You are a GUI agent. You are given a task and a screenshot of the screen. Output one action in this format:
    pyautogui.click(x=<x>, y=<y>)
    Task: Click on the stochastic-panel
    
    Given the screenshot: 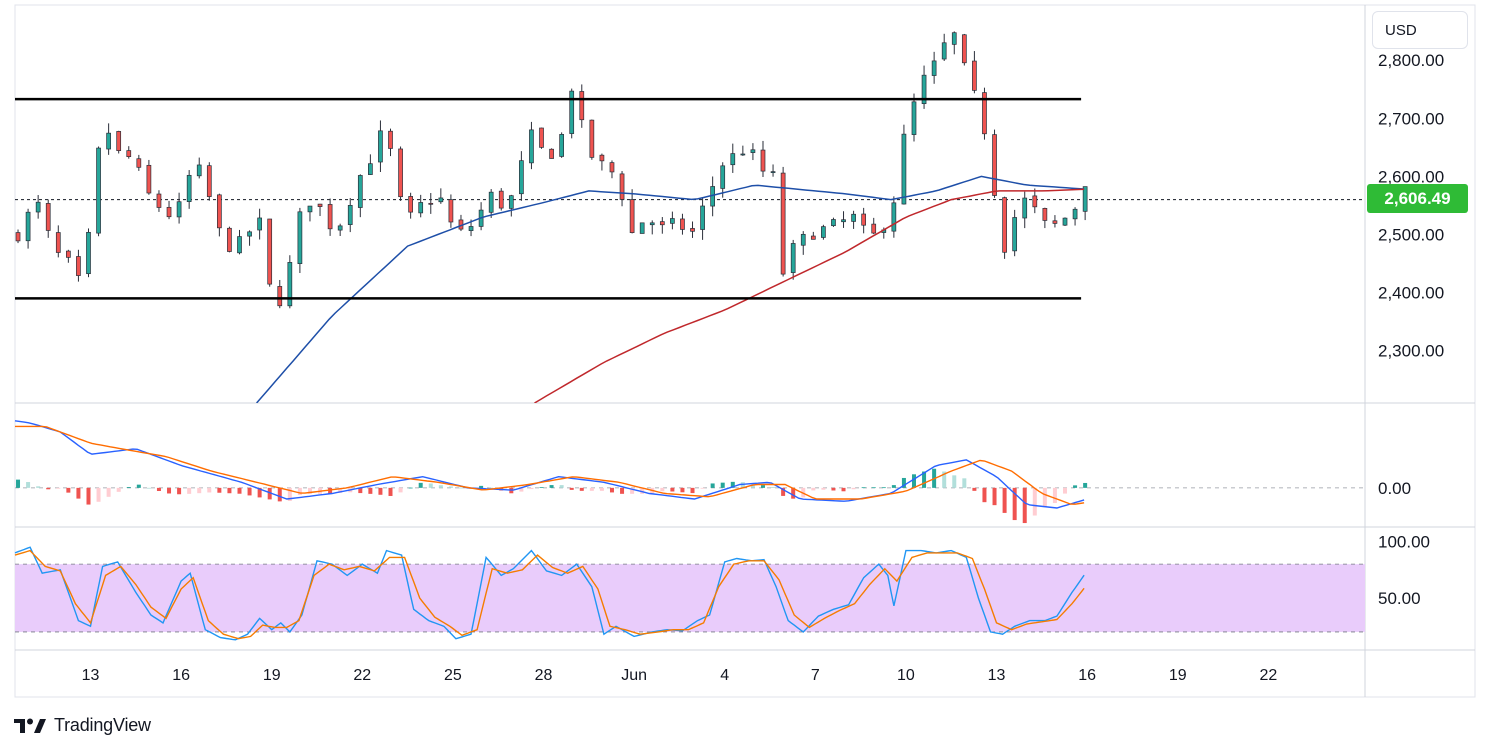 What is the action you would take?
    pyautogui.click(x=689, y=593)
    